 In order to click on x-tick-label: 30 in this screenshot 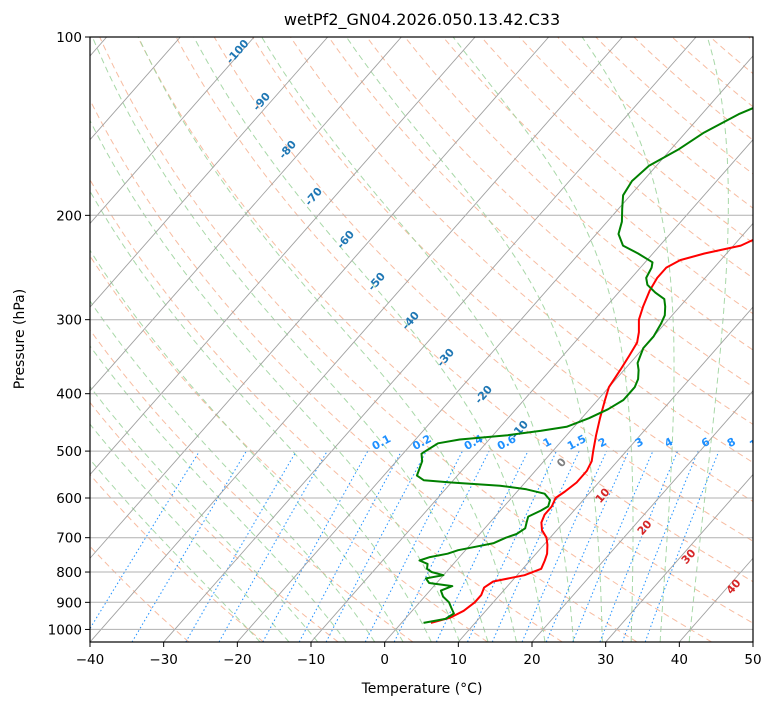, I will do `click(605, 660)`.